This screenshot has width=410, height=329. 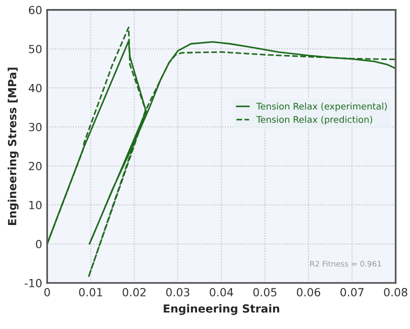 What do you see at coordinates (222, 292) in the screenshot?
I see `x-tick-label: 0.04` at bounding box center [222, 292].